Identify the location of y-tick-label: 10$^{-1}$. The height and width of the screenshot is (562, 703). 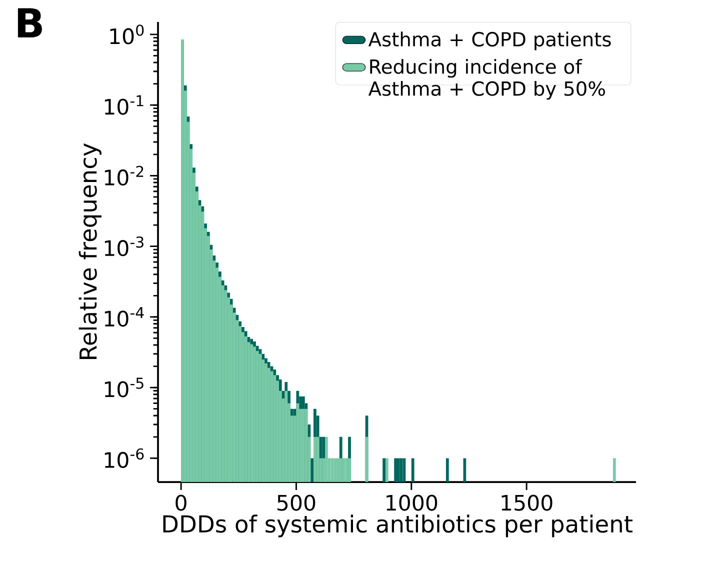
(124, 105).